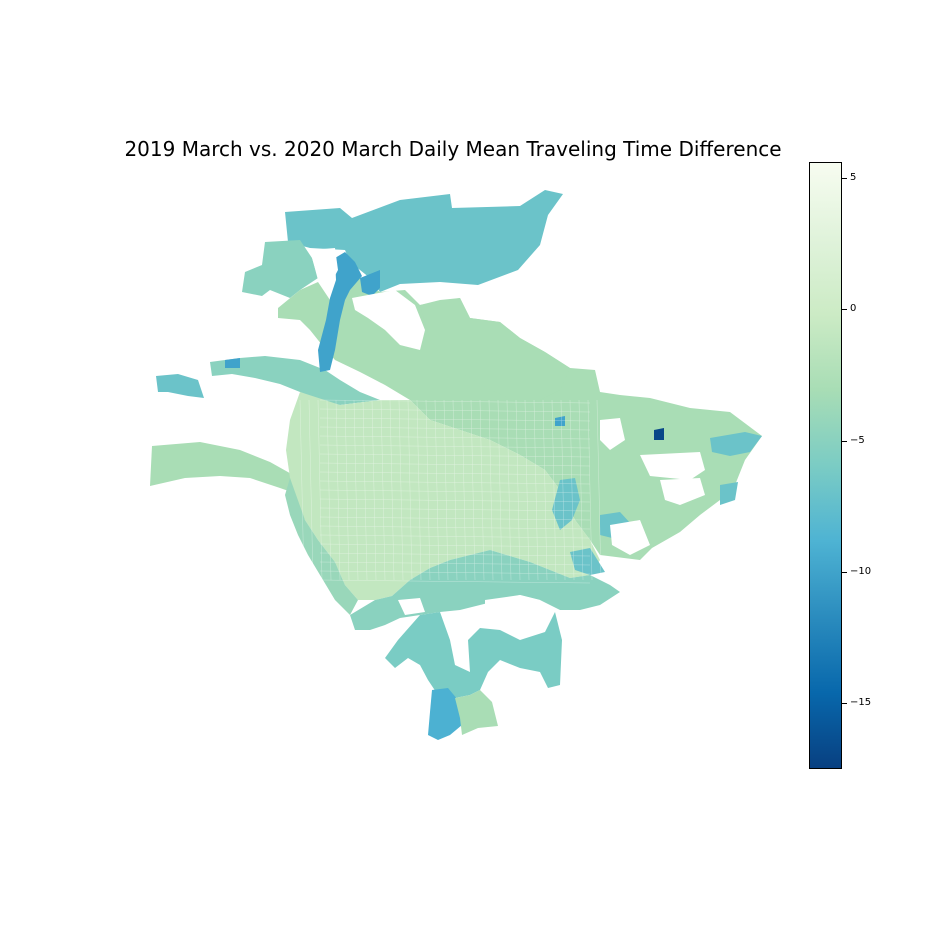  Describe the element at coordinates (825, 465) in the screenshot. I see `colorbar` at that location.